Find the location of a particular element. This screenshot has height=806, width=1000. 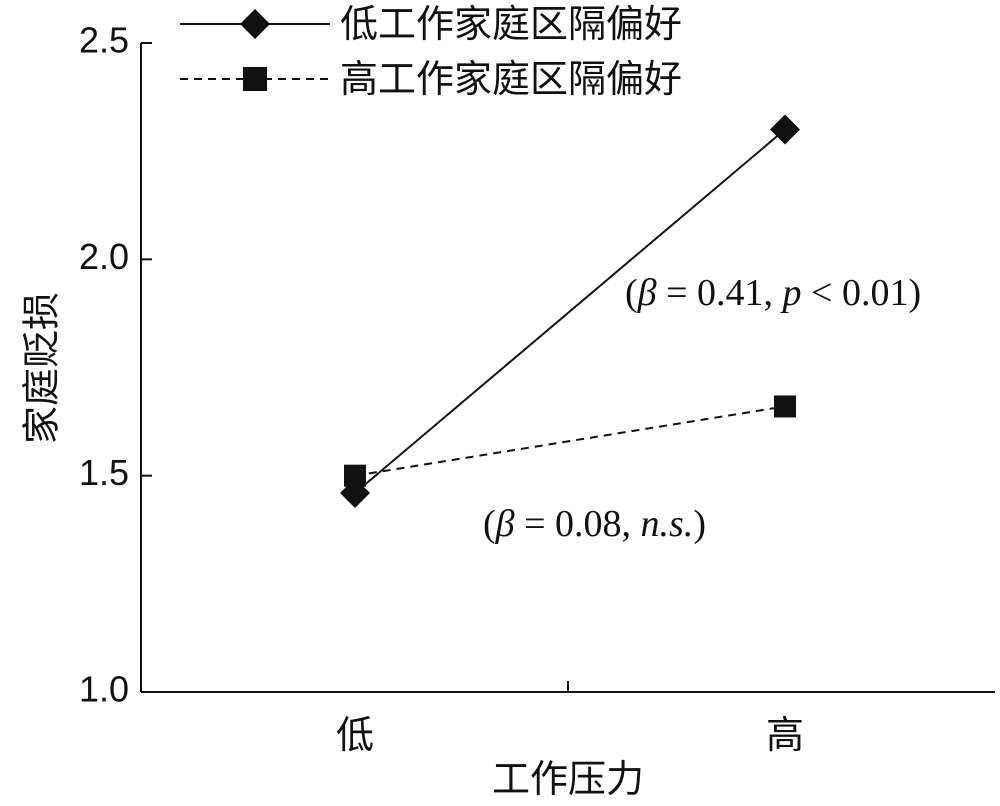

y-tick-label-2: 2.0 is located at coordinates (104, 256).